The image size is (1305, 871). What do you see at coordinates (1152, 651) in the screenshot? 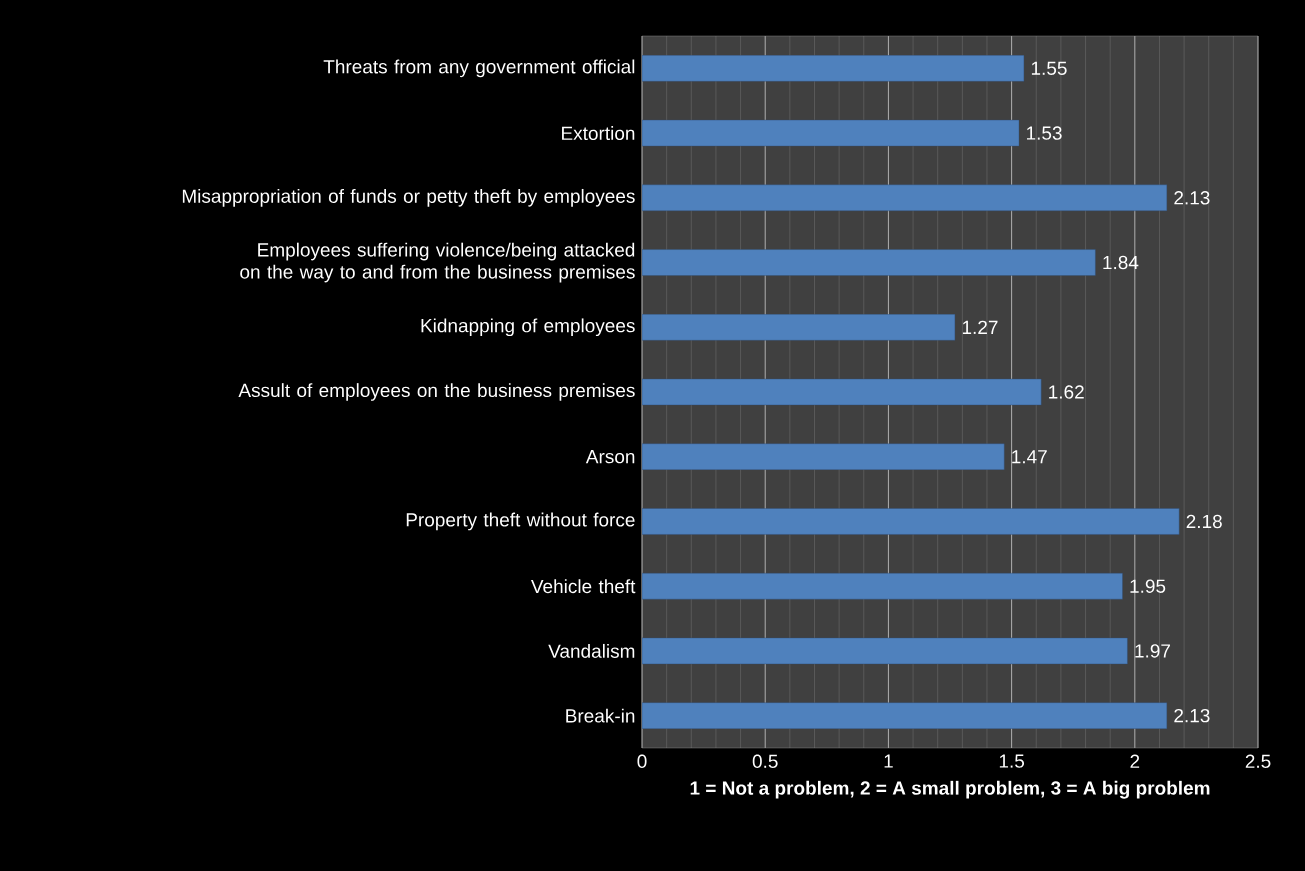
I see `data-label: 1.97` at bounding box center [1152, 651].